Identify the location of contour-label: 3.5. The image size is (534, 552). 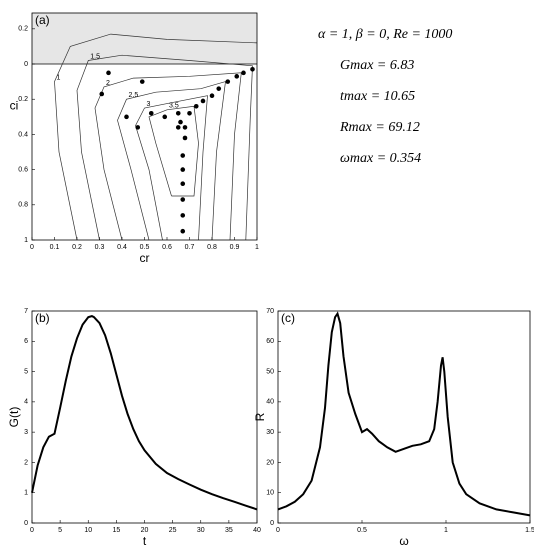
(174, 106).